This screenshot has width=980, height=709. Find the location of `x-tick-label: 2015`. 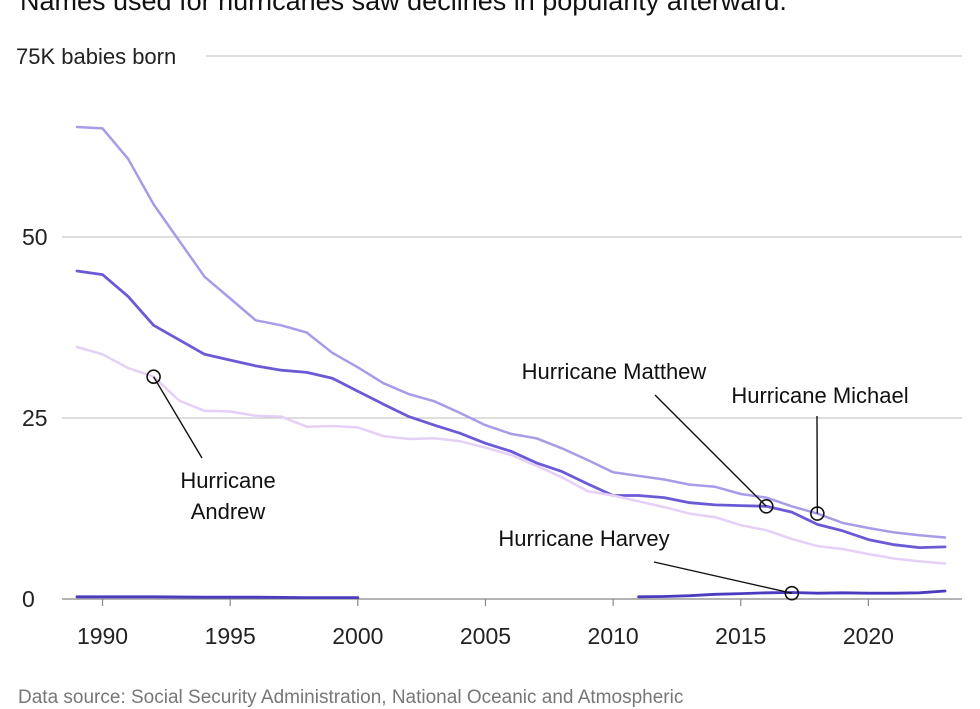

x-tick-label: 2015 is located at coordinates (740, 636).